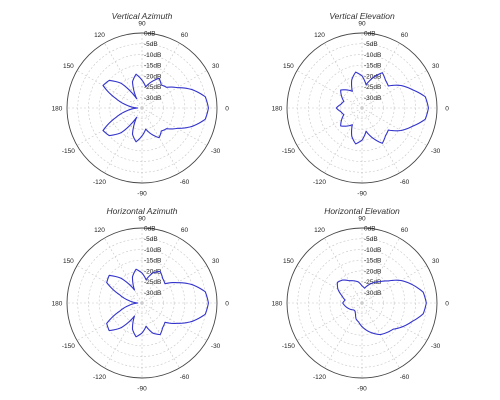 Image resolution: width=500 pixels, height=400 pixels. Describe the element at coordinates (362, 211) in the screenshot. I see `chart-title: Horizontal Elevation` at that location.